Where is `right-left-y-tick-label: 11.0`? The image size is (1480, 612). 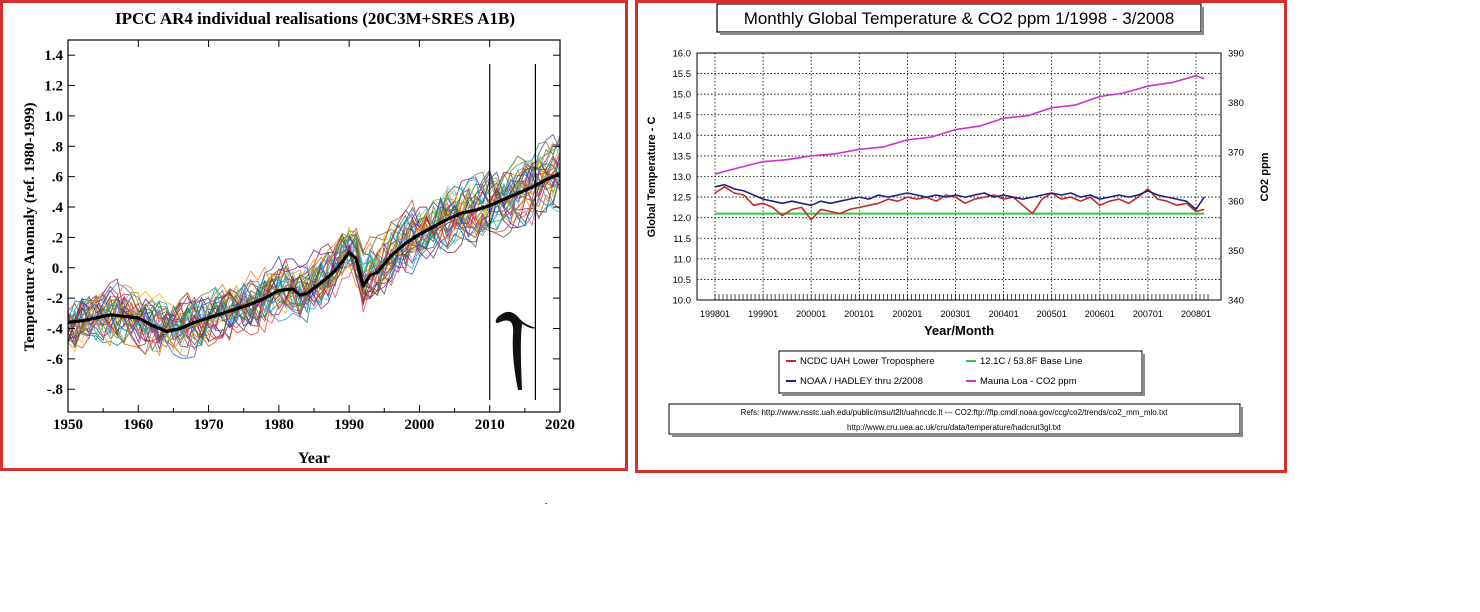 right-left-y-tick-label: 11.0 is located at coordinates (682, 259).